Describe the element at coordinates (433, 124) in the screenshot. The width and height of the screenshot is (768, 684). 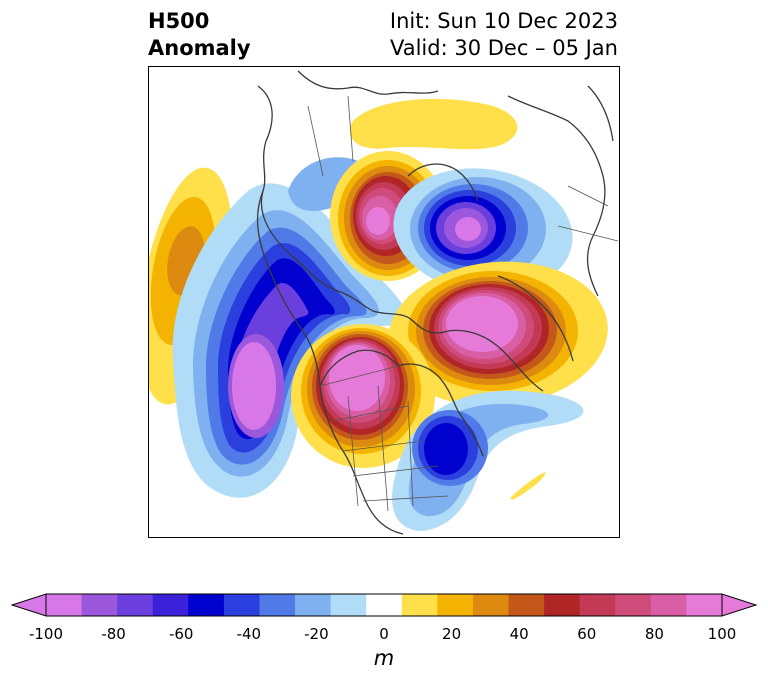
I see `positive-anomaly-north` at that location.